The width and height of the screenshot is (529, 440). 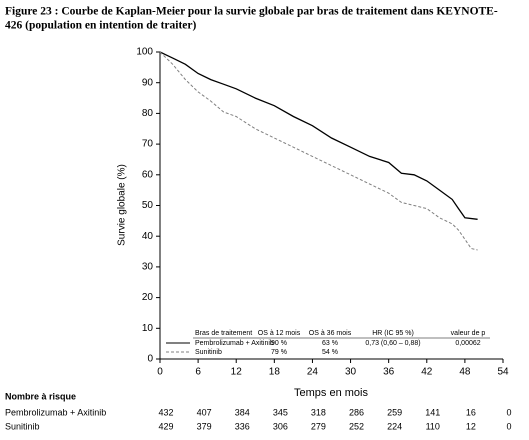 I want to click on risk-count: 379, so click(x=204, y=426).